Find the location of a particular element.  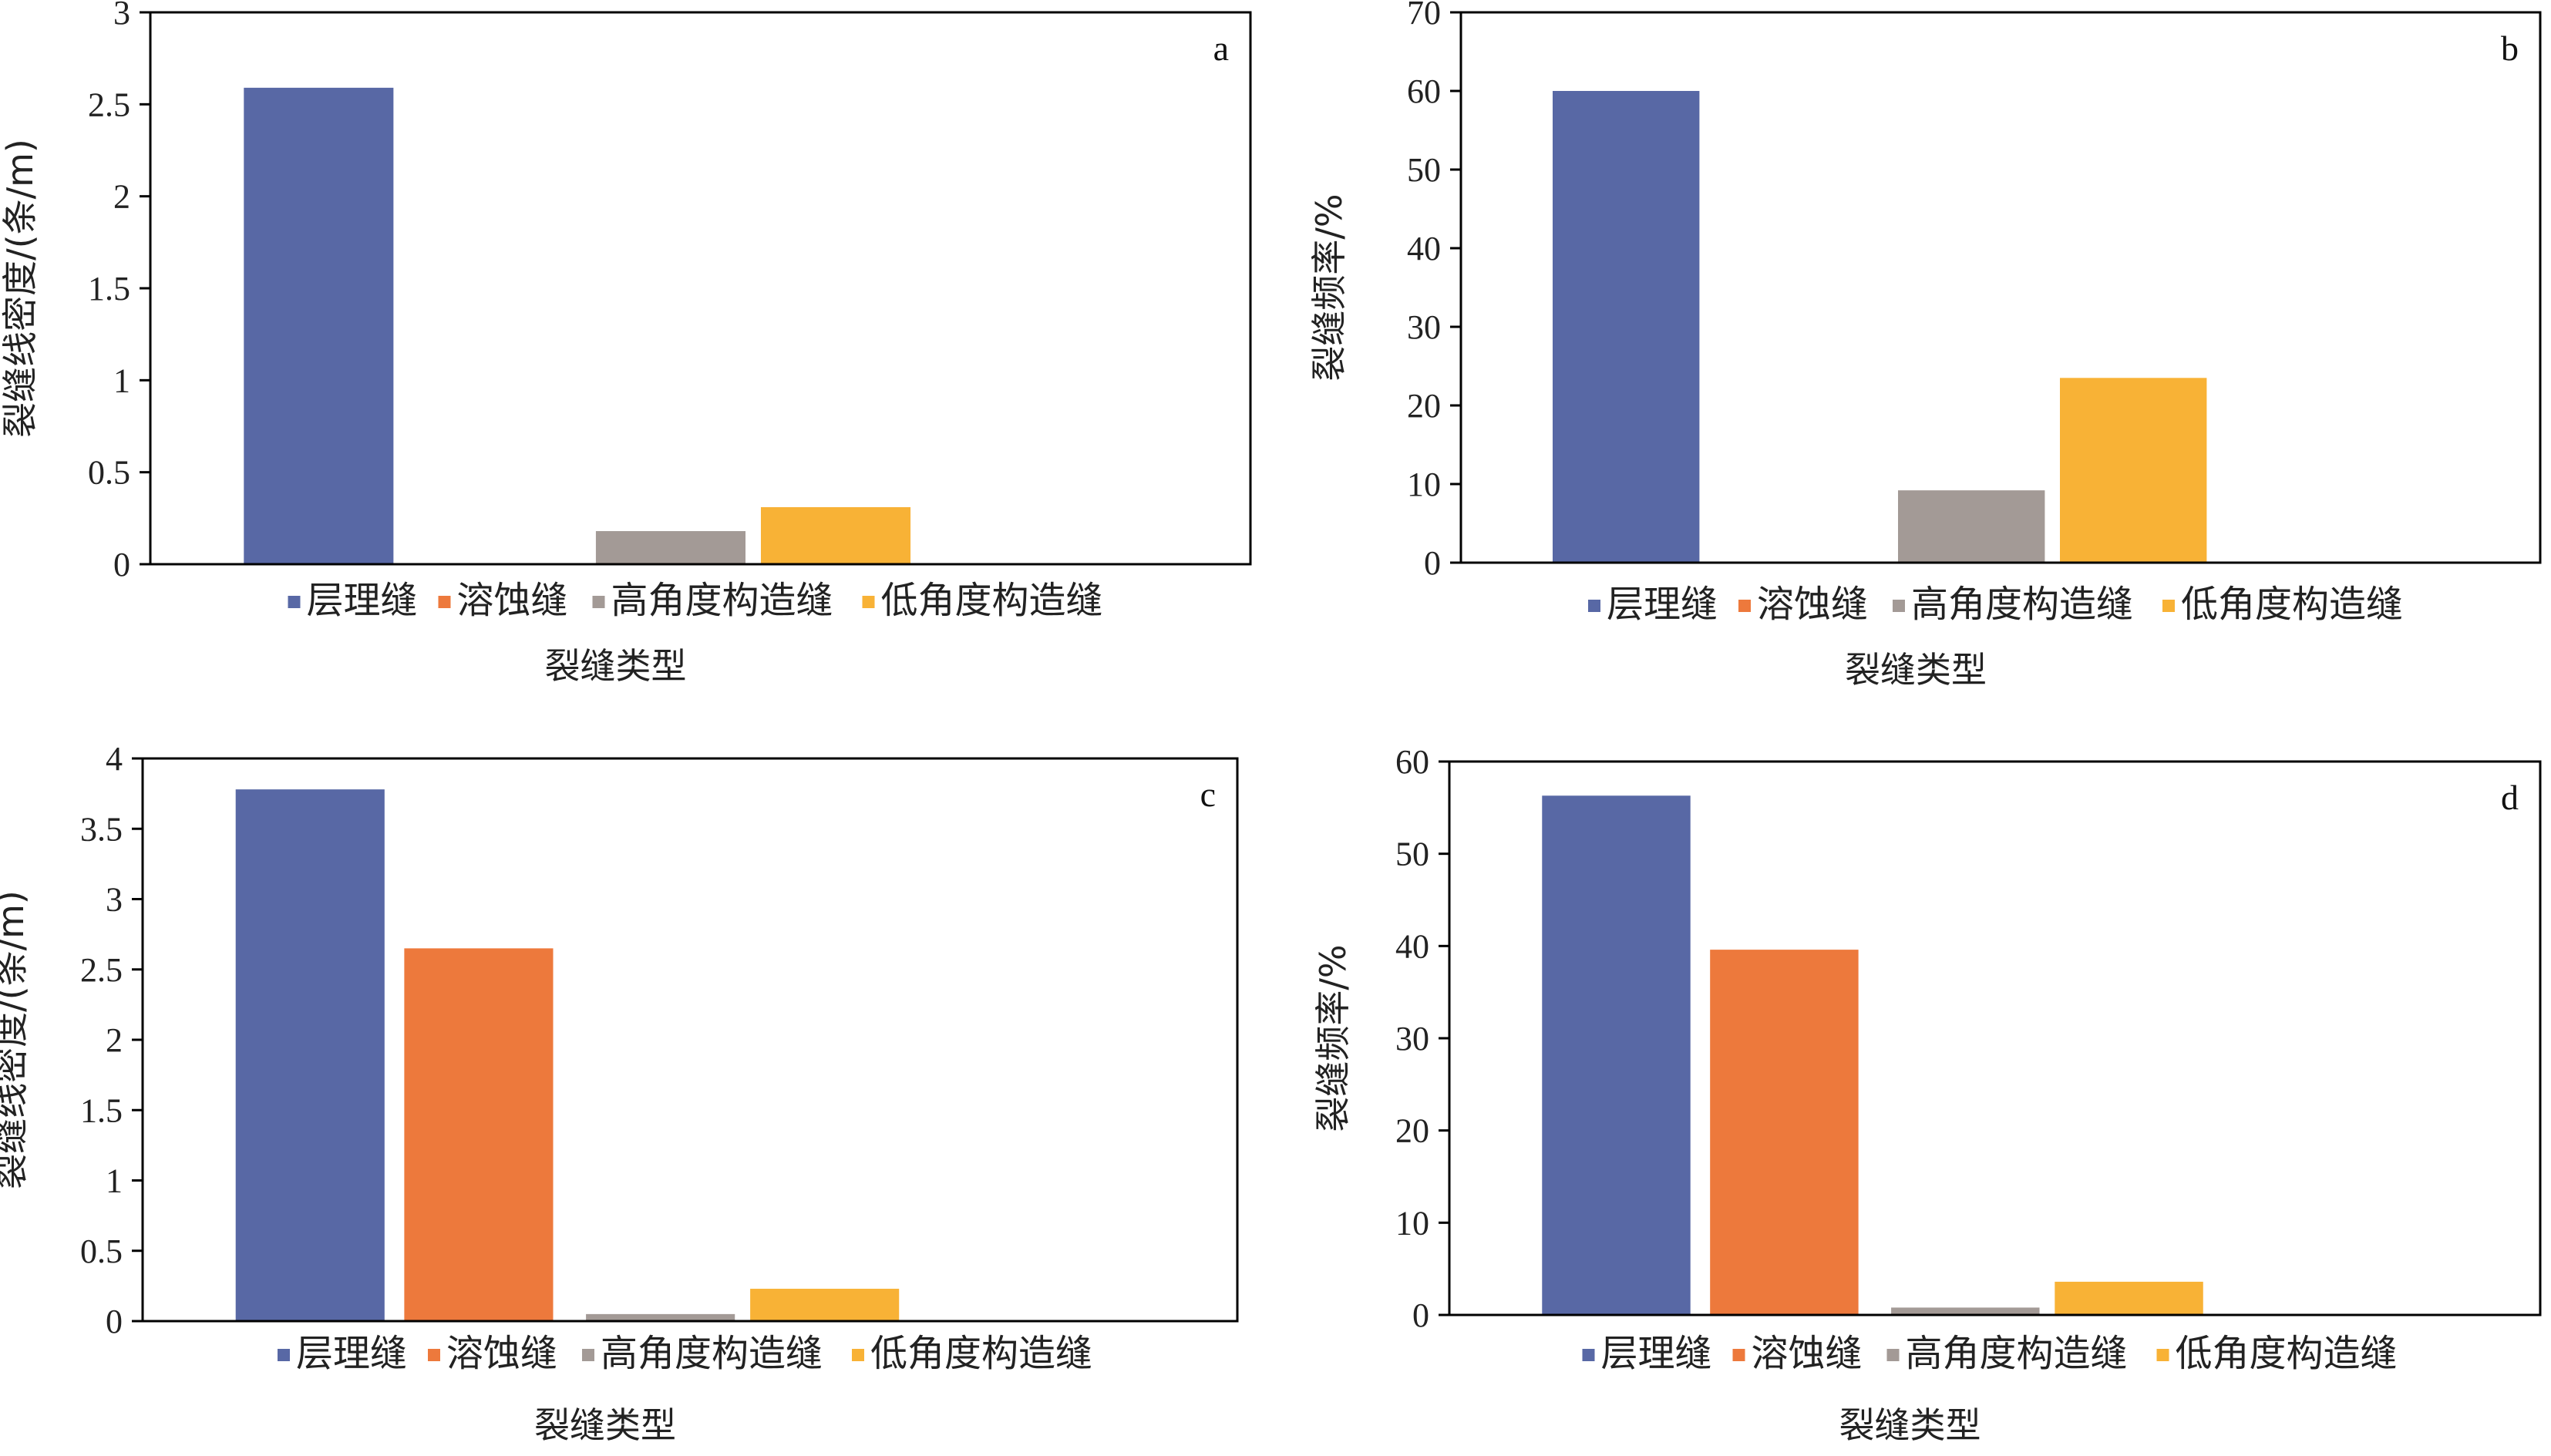

panel-label: a is located at coordinates (1221, 48).